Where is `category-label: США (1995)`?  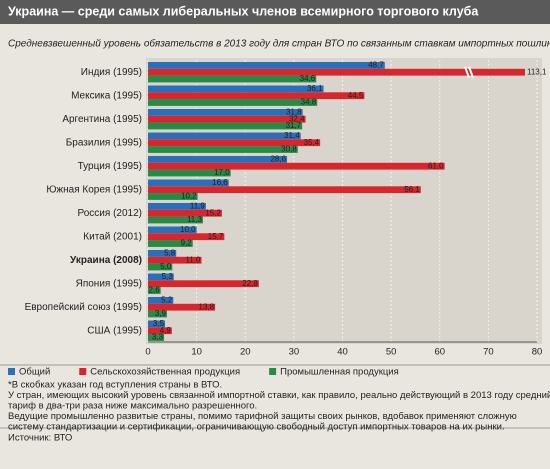 category-label: США (1995) is located at coordinates (114, 330).